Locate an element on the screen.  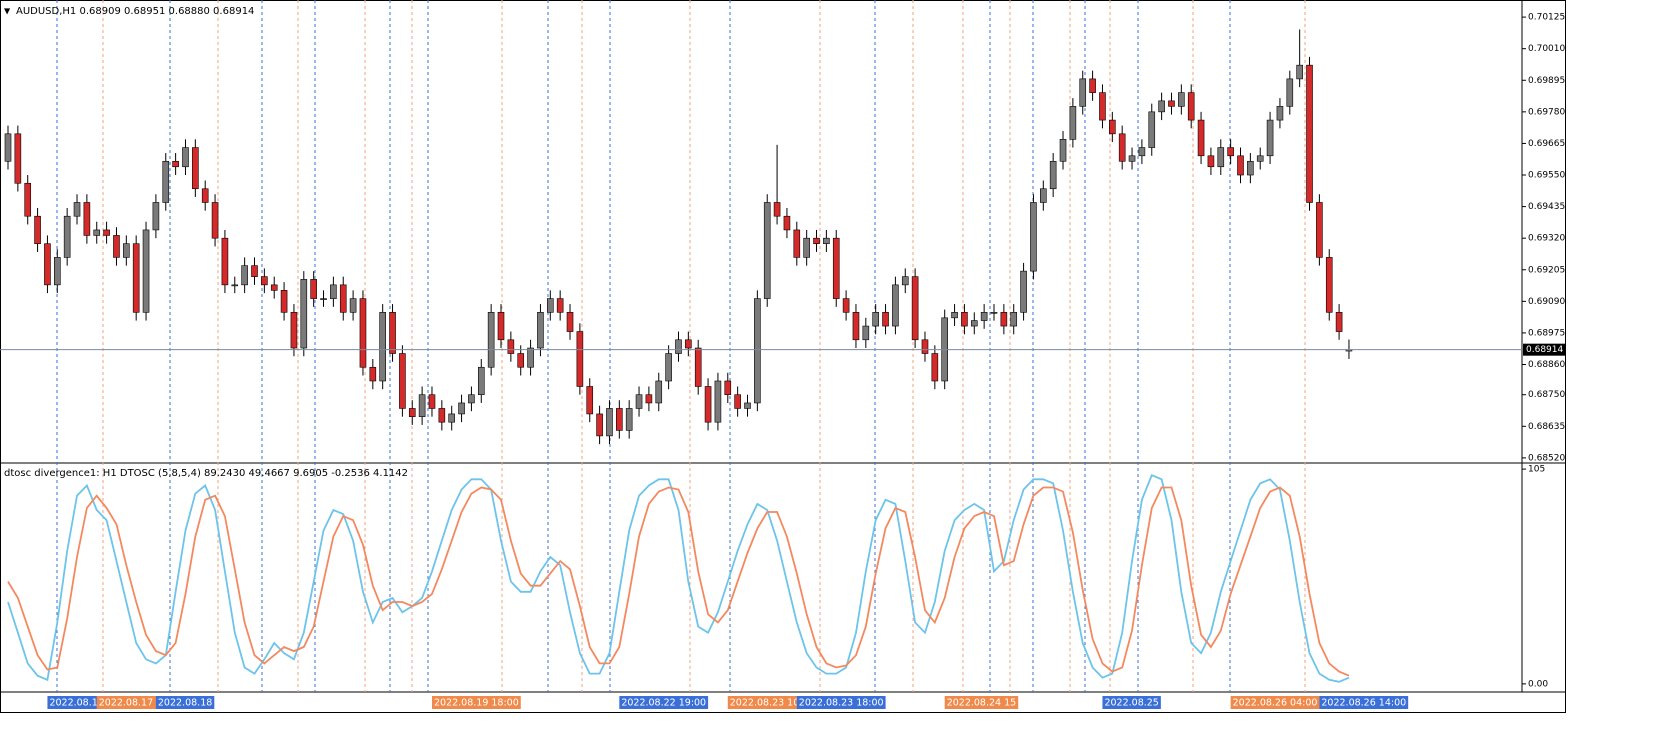
time-label: 2022.08.26 14:00 is located at coordinates (1363, 703).